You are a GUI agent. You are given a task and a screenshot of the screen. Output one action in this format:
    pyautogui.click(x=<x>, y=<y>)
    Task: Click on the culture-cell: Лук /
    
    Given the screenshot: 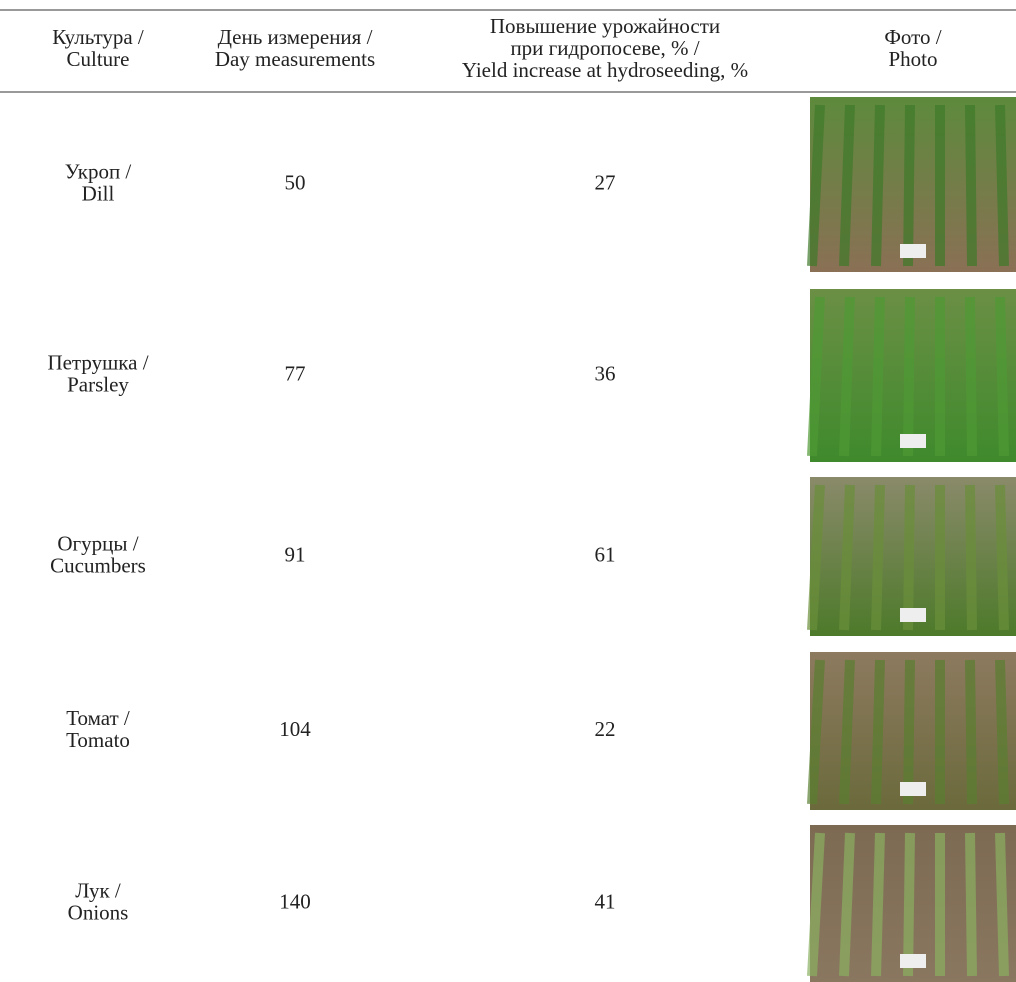 What is the action you would take?
    pyautogui.click(x=98, y=890)
    